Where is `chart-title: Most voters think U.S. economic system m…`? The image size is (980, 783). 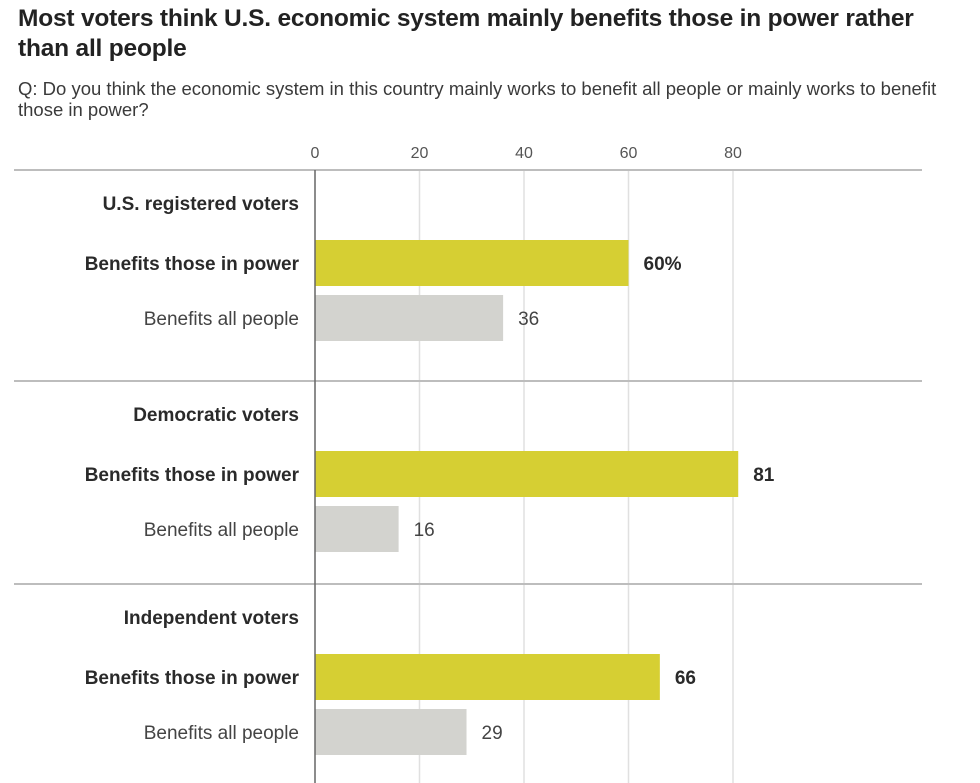 chart-title: Most voters think U.S. economic system m… is located at coordinates (466, 33).